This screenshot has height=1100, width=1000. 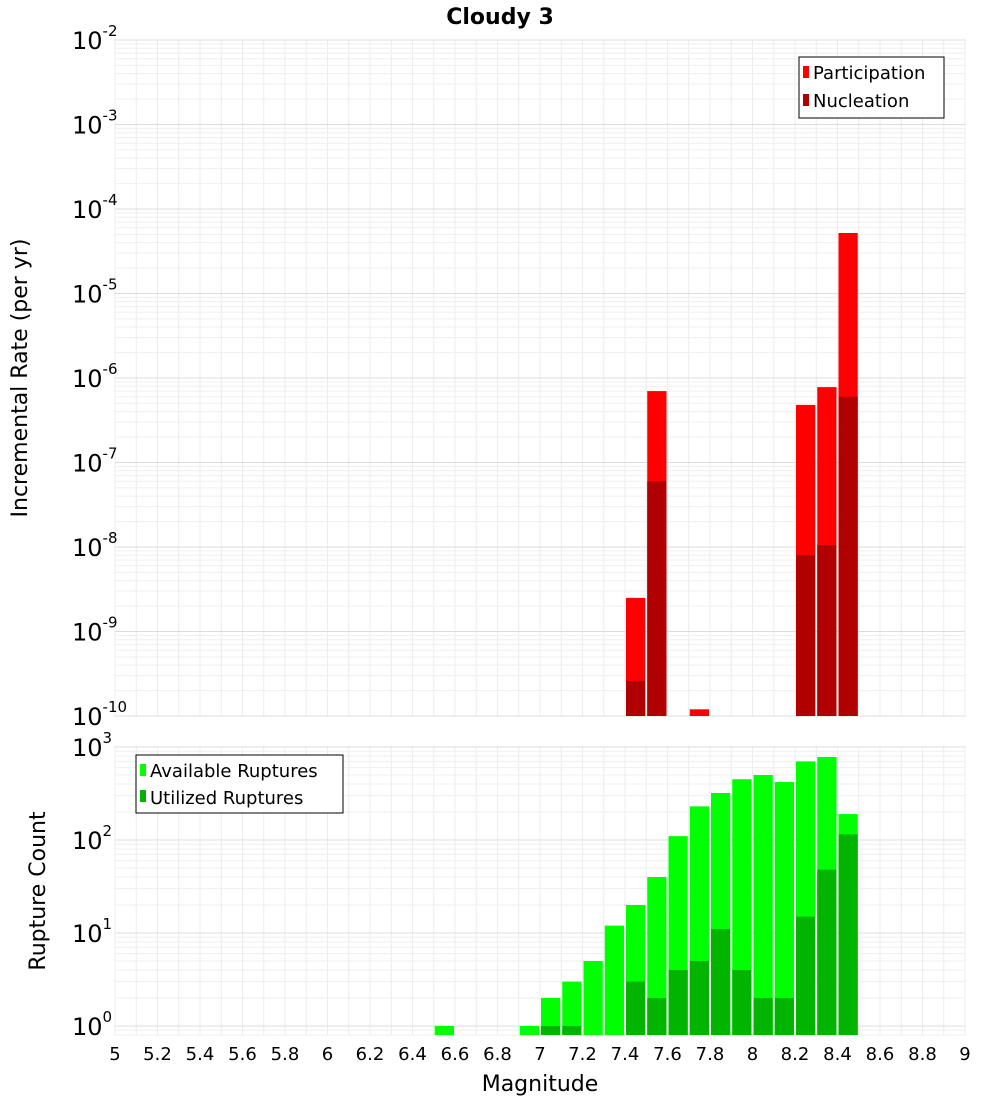 What do you see at coordinates (861, 101) in the screenshot?
I see `legend-label-nucleation: Nucleation` at bounding box center [861, 101].